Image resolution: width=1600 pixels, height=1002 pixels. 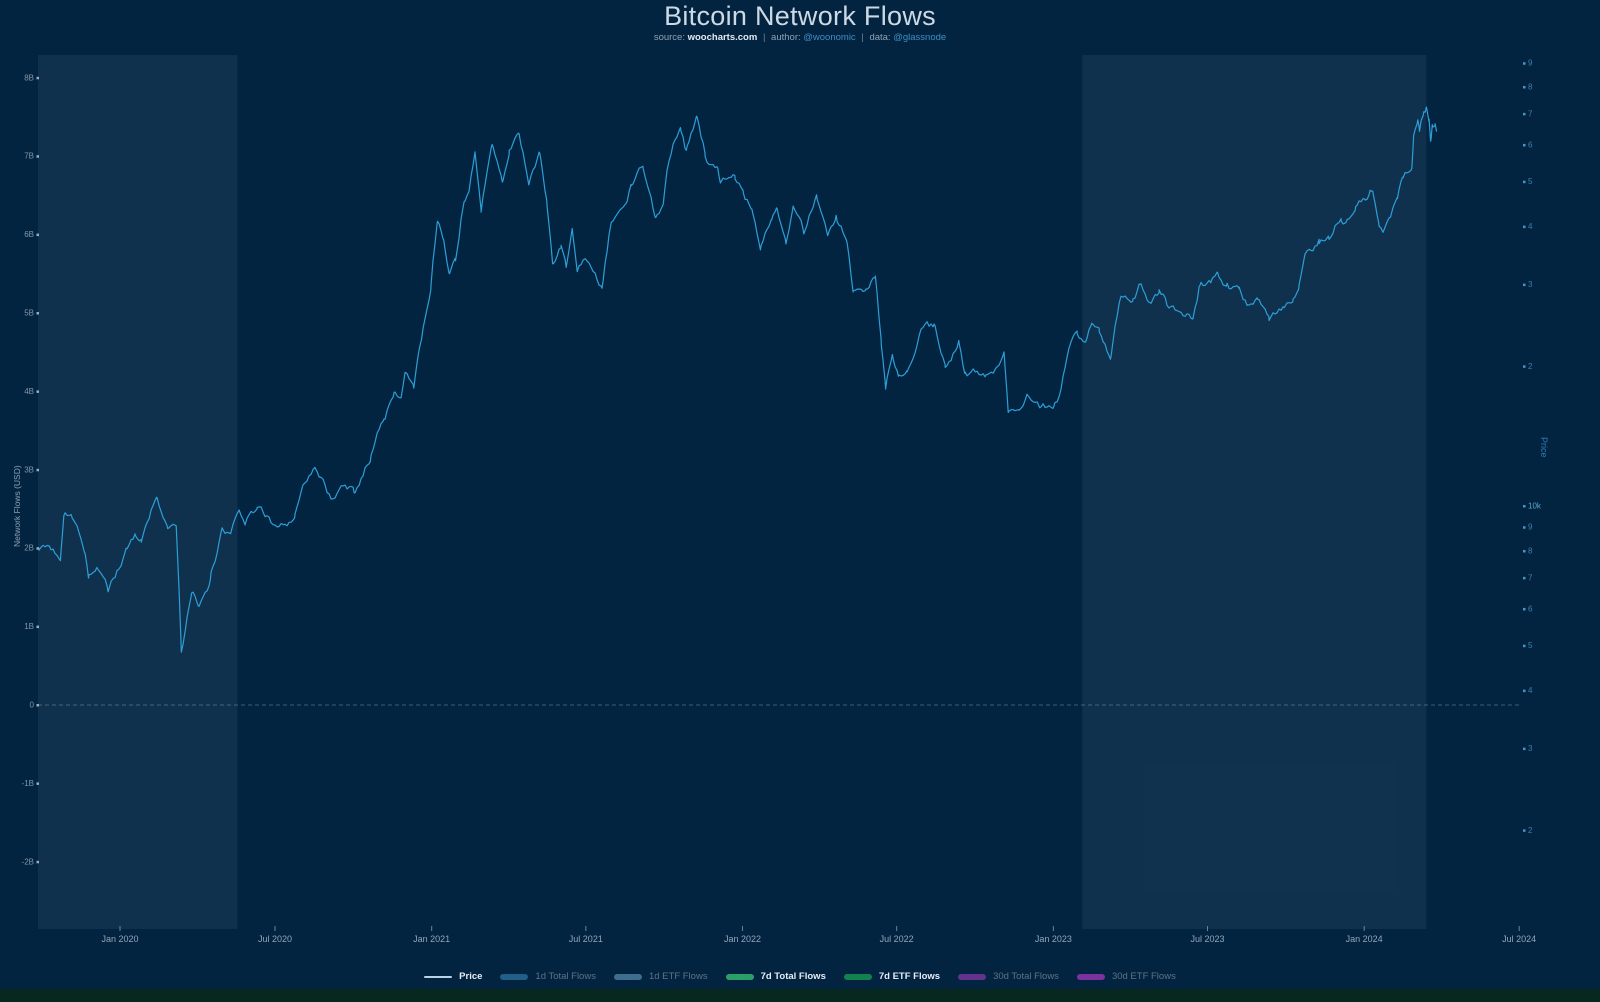 I want to click on x-axis-tick-label: Jan 2020, so click(x=119, y=939).